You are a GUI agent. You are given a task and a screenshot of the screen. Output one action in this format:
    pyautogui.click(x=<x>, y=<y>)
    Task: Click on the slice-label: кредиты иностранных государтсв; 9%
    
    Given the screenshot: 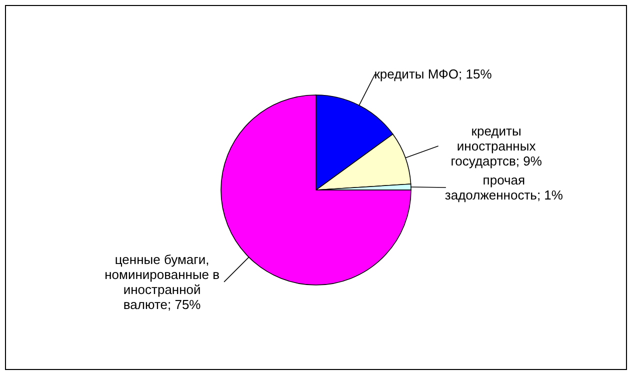 What is the action you would take?
    pyautogui.click(x=496, y=145)
    